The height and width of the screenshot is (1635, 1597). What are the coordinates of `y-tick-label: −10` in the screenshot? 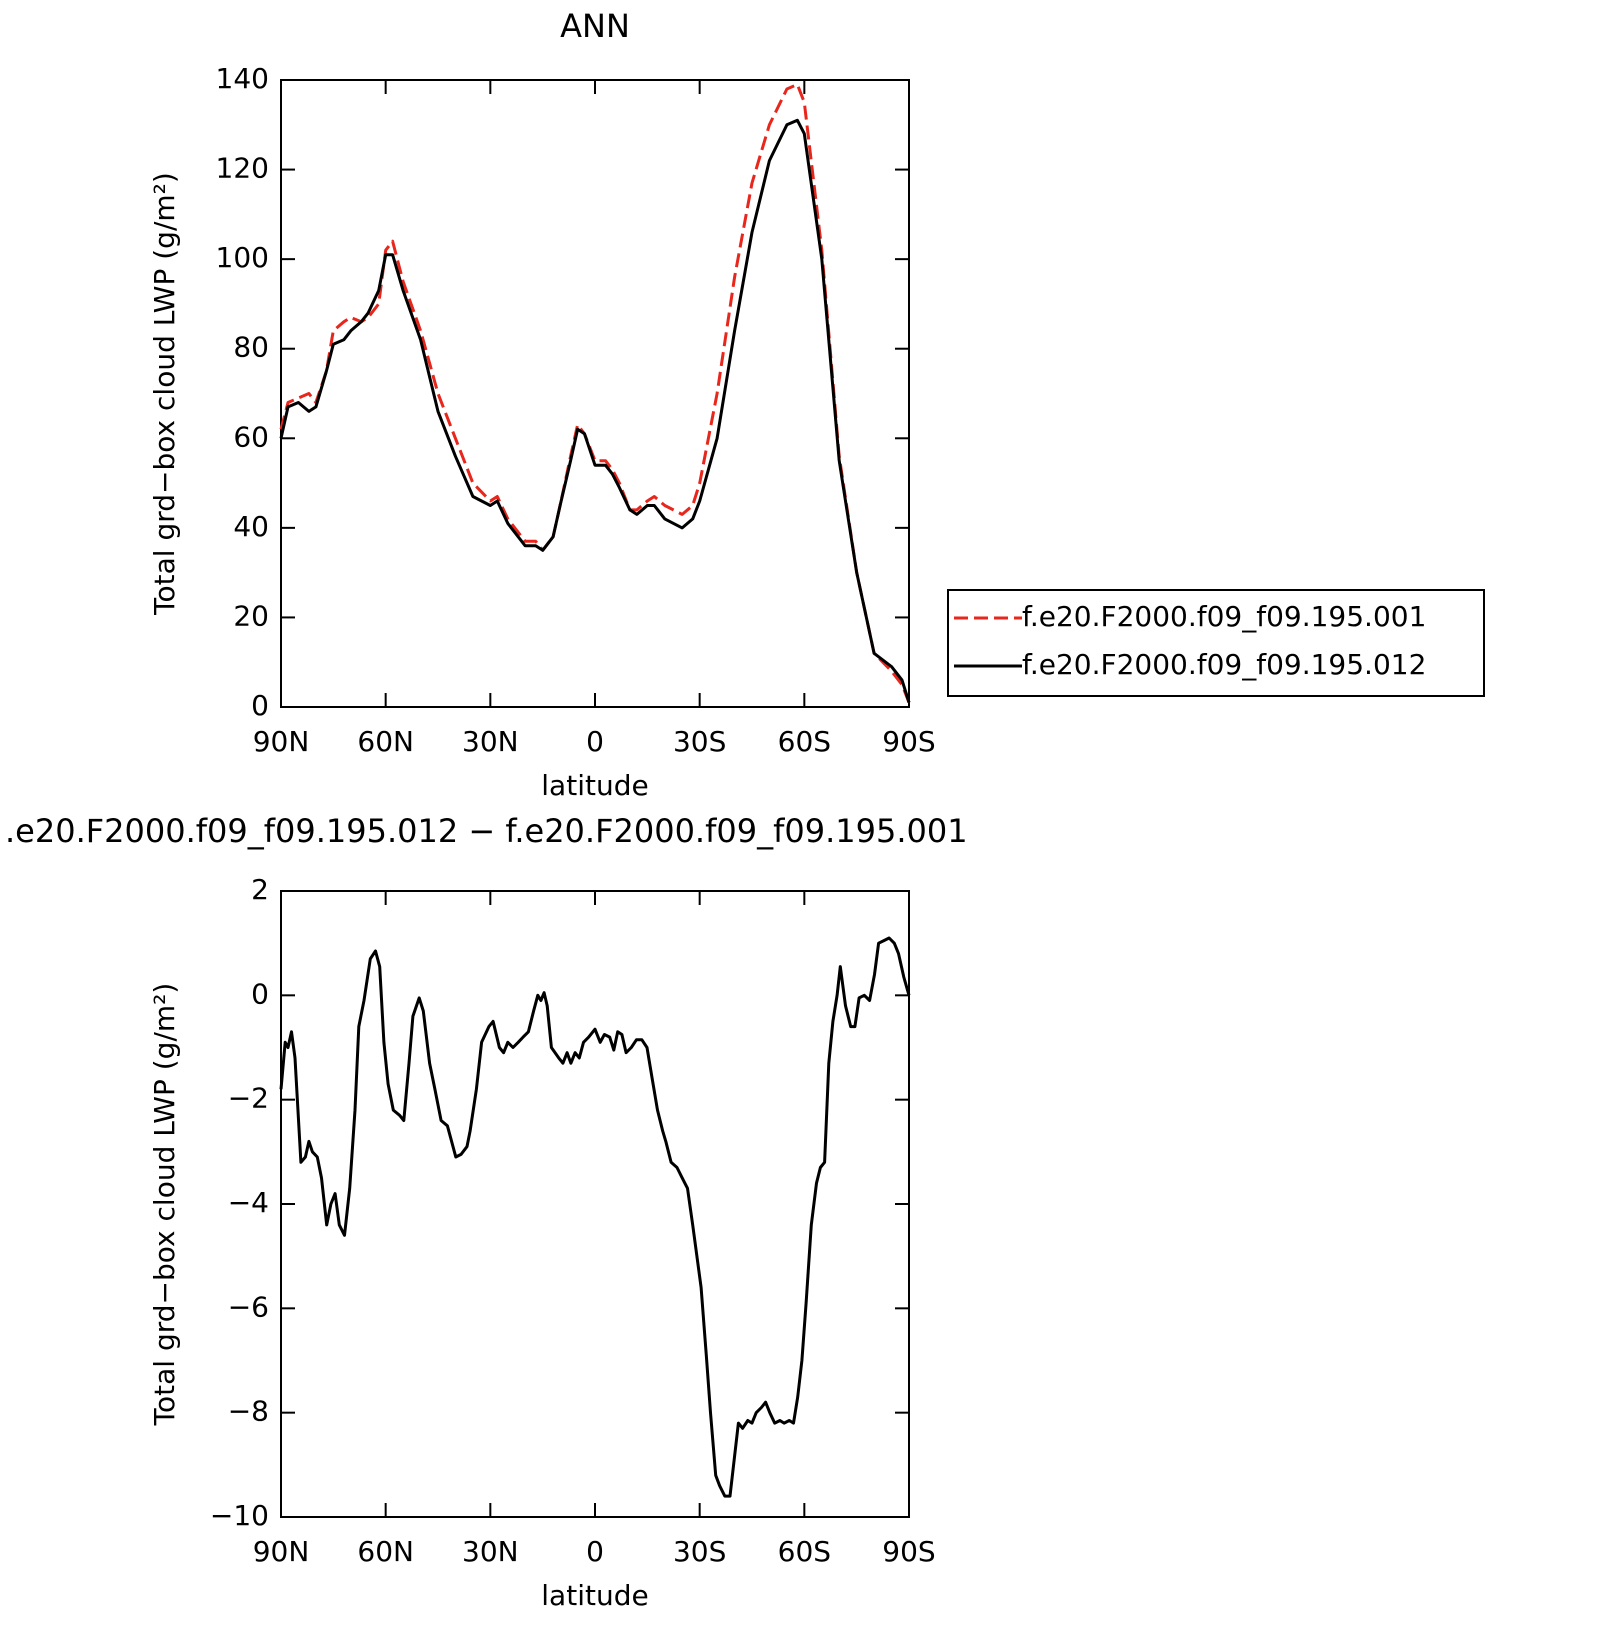 It's located at (239, 1515).